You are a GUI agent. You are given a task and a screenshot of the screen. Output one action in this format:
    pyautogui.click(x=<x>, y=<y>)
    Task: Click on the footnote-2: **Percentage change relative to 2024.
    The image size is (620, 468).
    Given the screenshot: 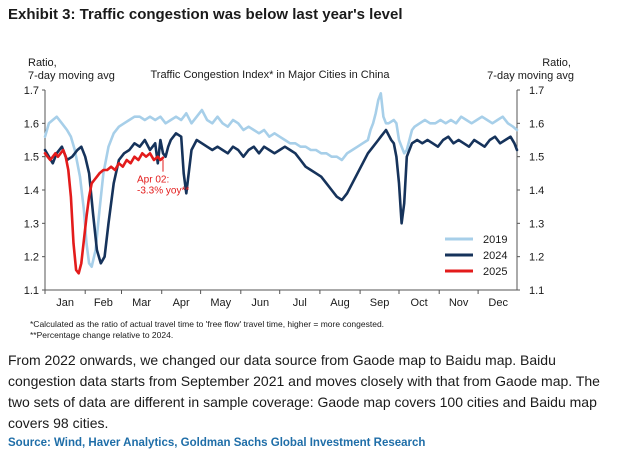 What is the action you would take?
    pyautogui.click(x=102, y=335)
    